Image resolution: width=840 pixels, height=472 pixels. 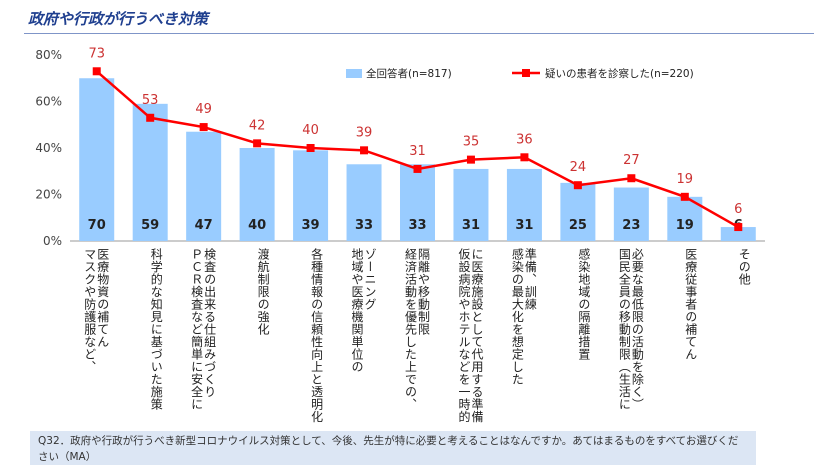 What do you see at coordinates (517, 316) in the screenshot?
I see `category-label-line: 感染の最大化を想定した` at bounding box center [517, 316].